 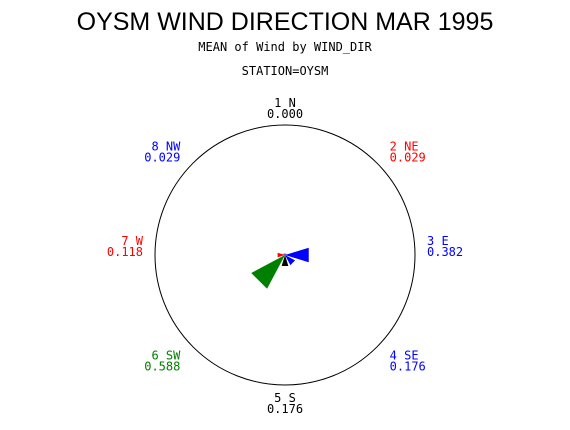 I want to click on value-8-nw: 0.029, so click(x=162, y=157).